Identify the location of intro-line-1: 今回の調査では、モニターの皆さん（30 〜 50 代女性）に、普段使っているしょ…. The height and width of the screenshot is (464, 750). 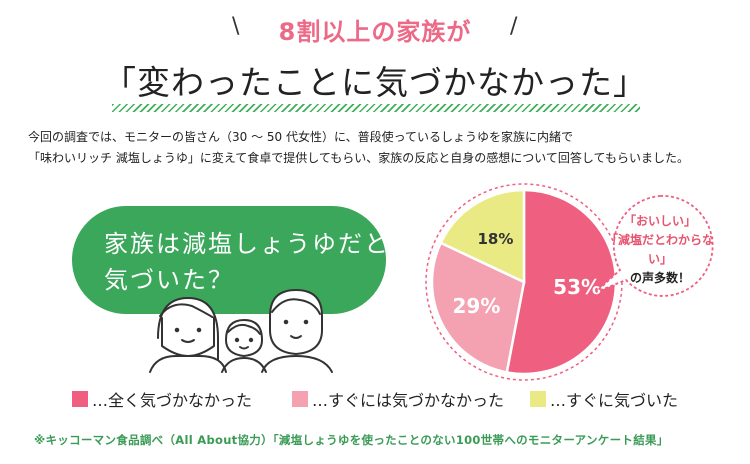
(301, 137).